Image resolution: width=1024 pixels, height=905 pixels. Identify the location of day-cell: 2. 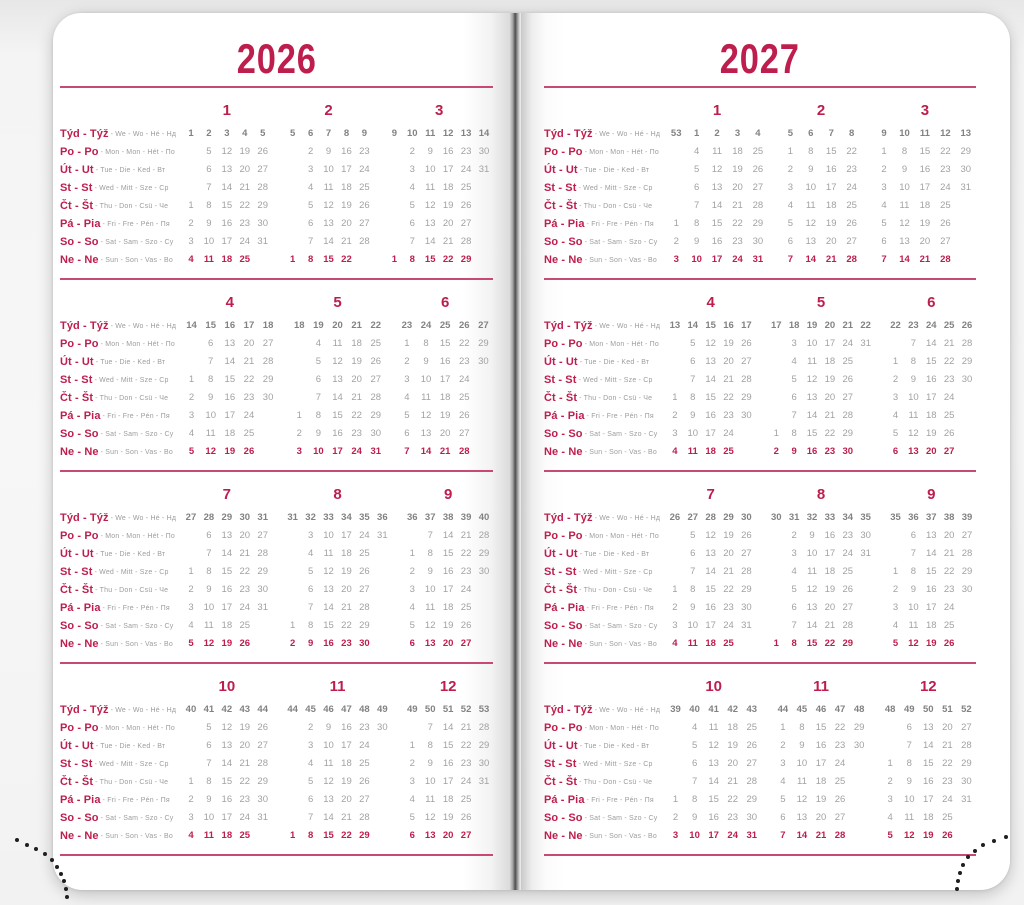
(310, 727).